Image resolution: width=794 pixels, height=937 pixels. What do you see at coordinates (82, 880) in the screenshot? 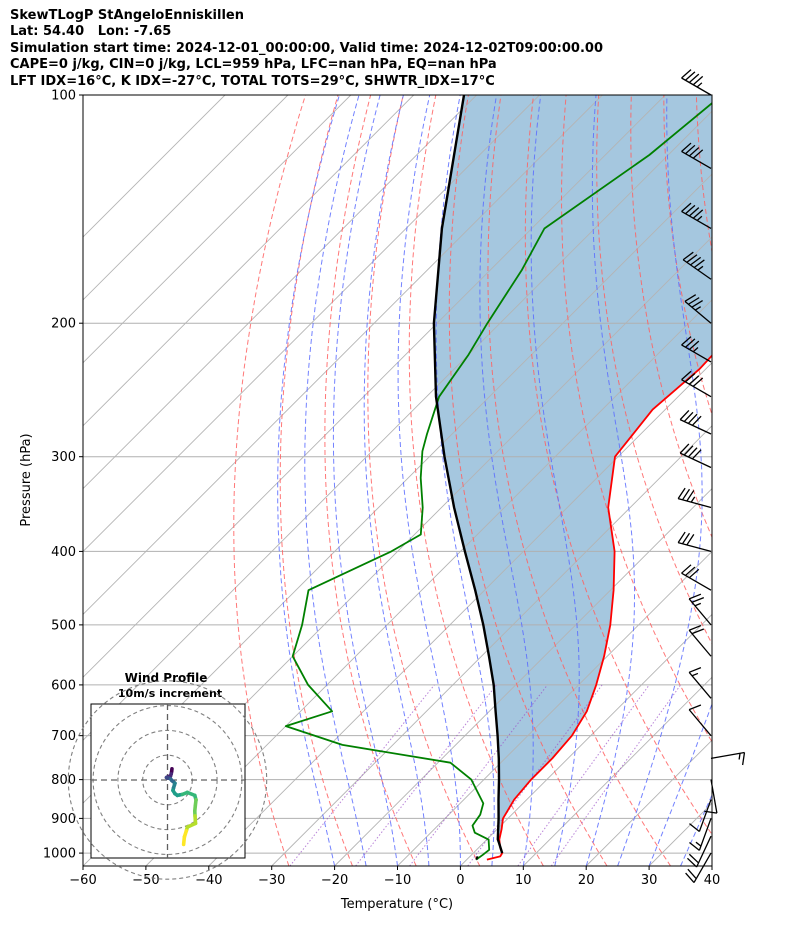
I see `x-tick-label: −60` at bounding box center [82, 880].